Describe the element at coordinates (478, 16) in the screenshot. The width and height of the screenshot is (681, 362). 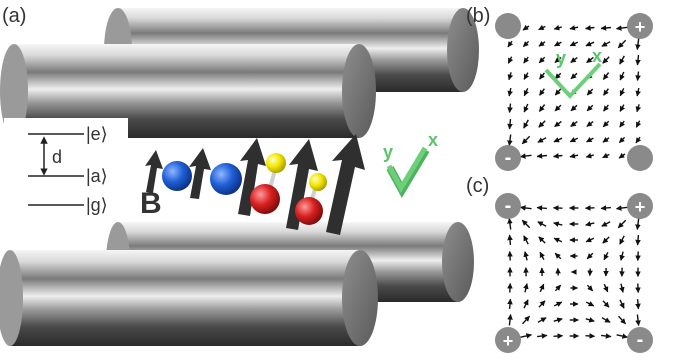
I see `panel-label-b: (b)` at that location.